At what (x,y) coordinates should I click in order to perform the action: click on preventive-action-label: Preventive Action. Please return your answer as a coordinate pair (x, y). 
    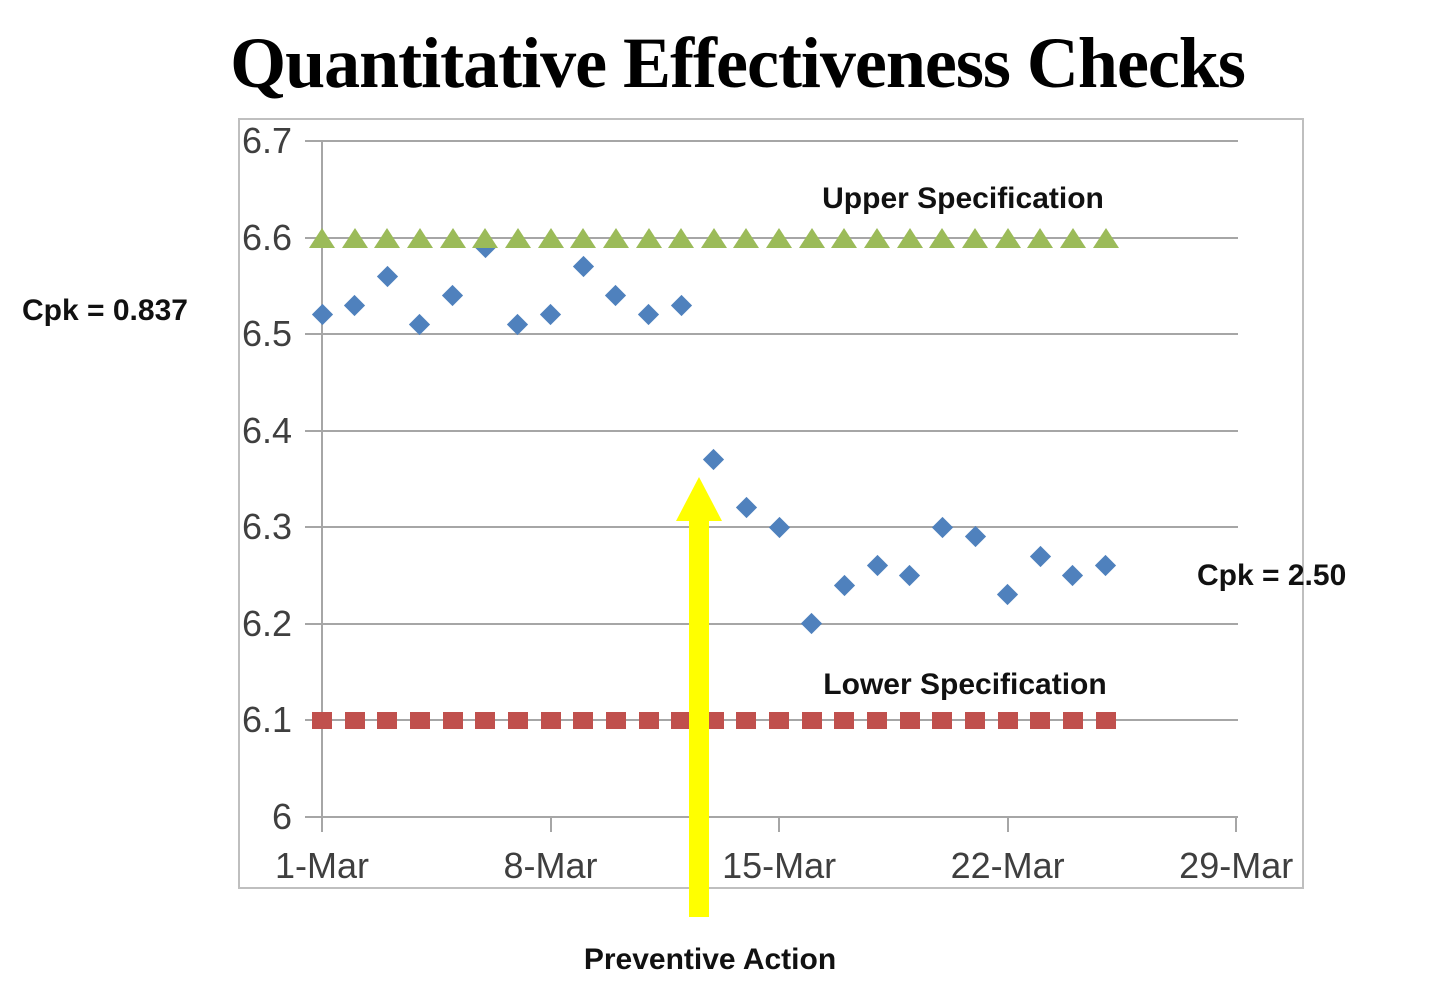
    Looking at the image, I should click on (710, 959).